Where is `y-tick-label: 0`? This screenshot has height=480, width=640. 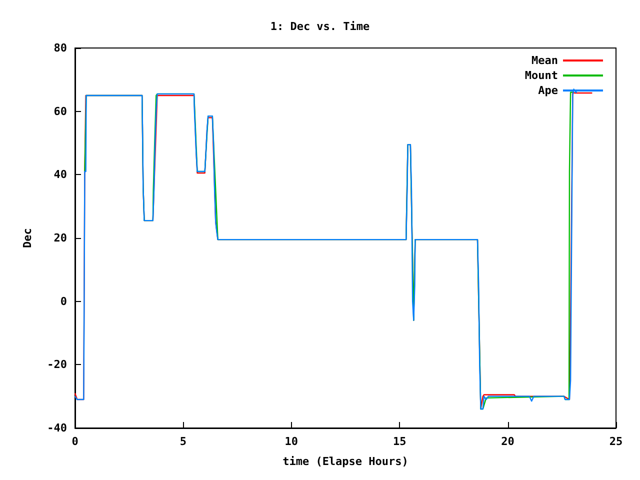 y-tick-label: 0 is located at coordinates (63, 301).